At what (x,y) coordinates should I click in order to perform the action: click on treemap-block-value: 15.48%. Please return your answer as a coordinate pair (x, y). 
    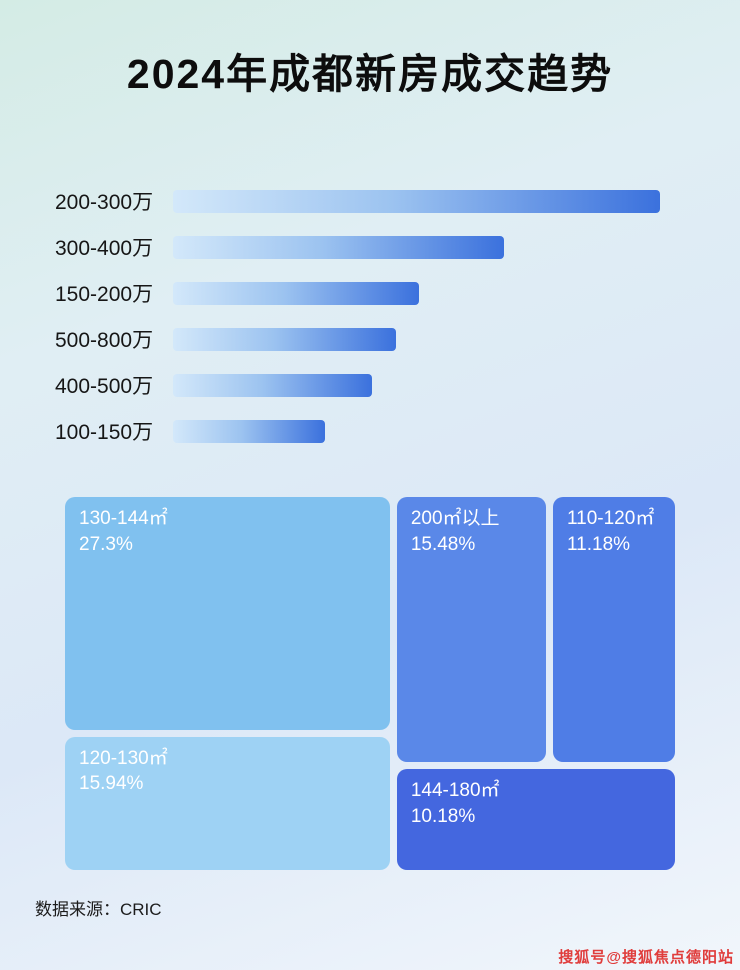
    Looking at the image, I should click on (443, 544).